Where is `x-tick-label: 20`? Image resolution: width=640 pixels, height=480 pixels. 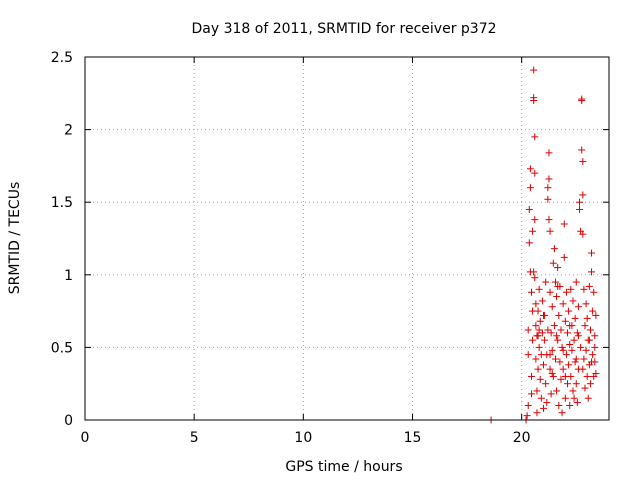 x-tick-label: 20 is located at coordinates (522, 438).